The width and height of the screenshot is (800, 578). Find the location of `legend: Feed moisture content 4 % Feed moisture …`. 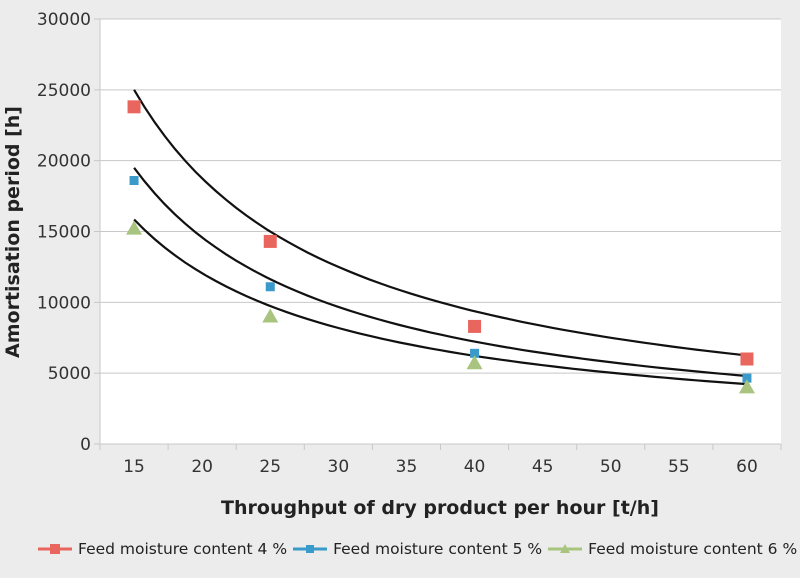

legend: Feed moisture content 4 % Feed moisture … is located at coordinates (419, 549).